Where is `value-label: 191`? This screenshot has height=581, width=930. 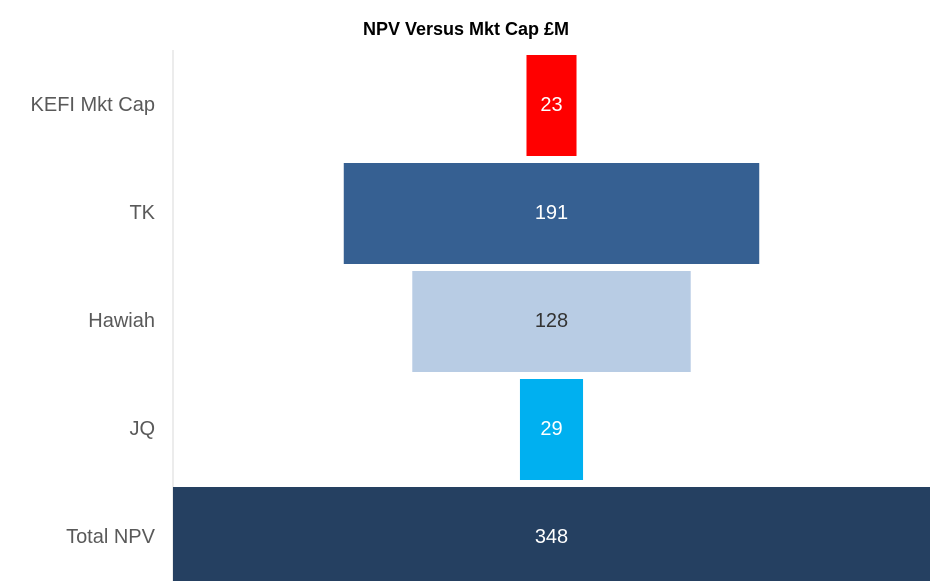 value-label: 191 is located at coordinates (551, 213).